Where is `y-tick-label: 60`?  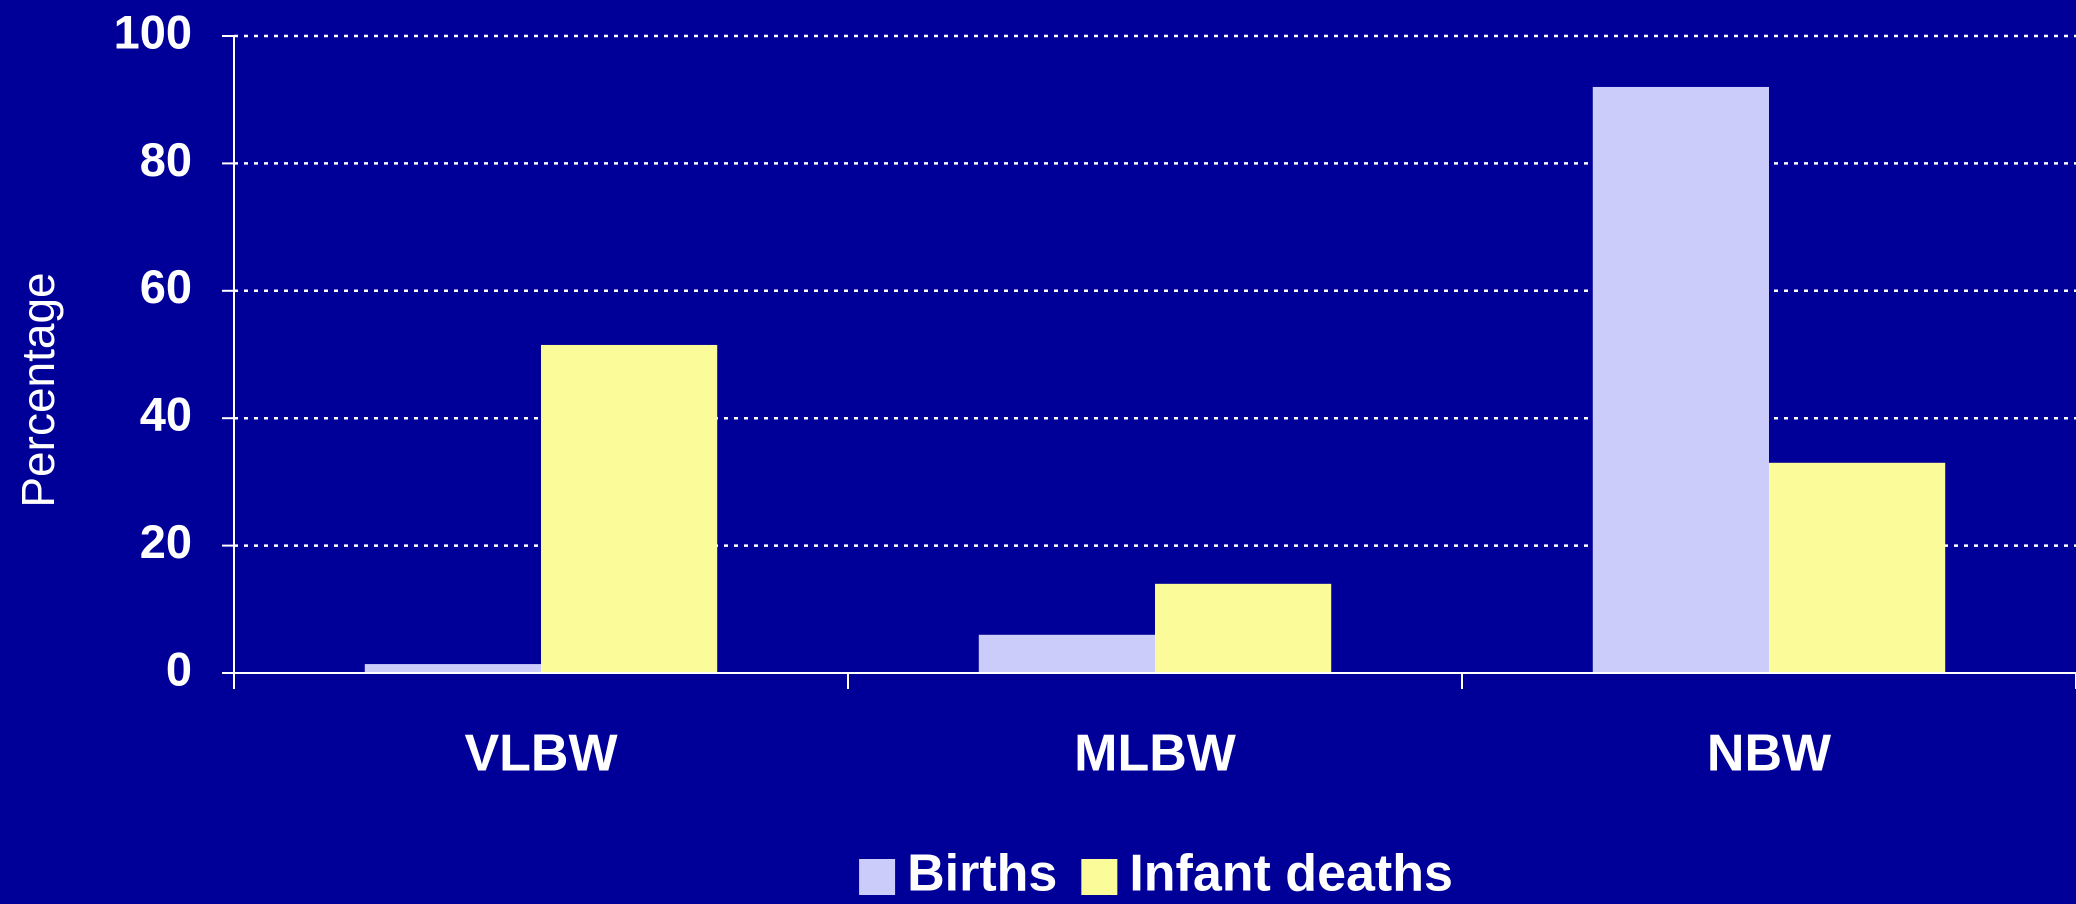
y-tick-label: 60 is located at coordinates (166, 286).